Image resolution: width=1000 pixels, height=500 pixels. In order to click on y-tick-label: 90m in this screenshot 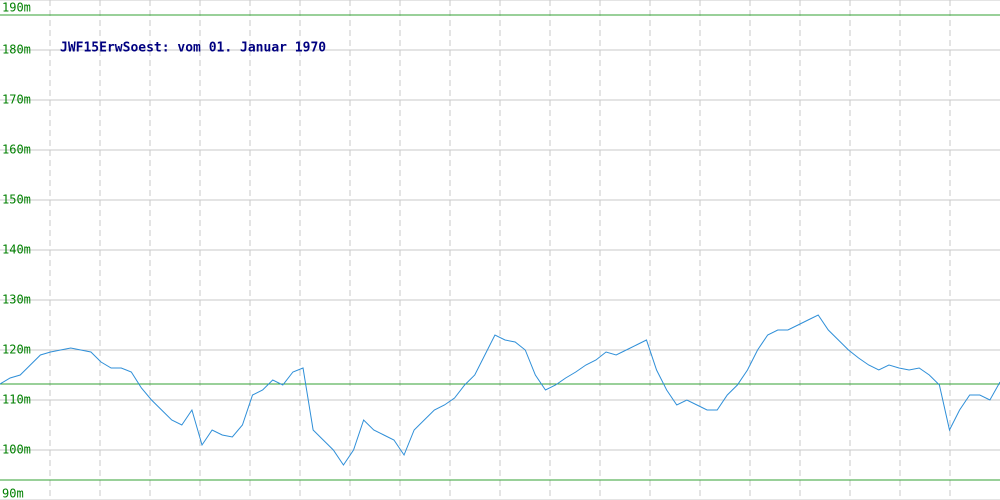, I will do `click(13, 493)`.